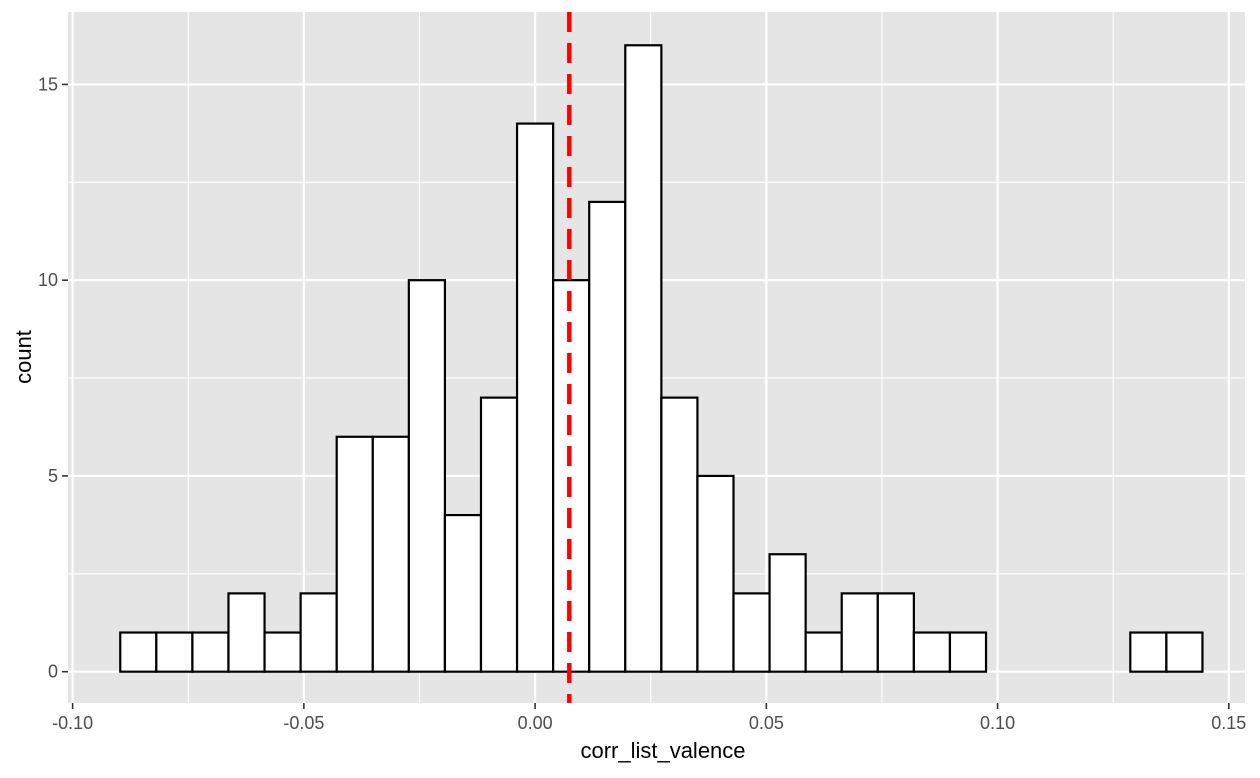 Image resolution: width=1260 pixels, height=778 pixels. What do you see at coordinates (535, 723) in the screenshot?
I see `x-tick-label: 0.00` at bounding box center [535, 723].